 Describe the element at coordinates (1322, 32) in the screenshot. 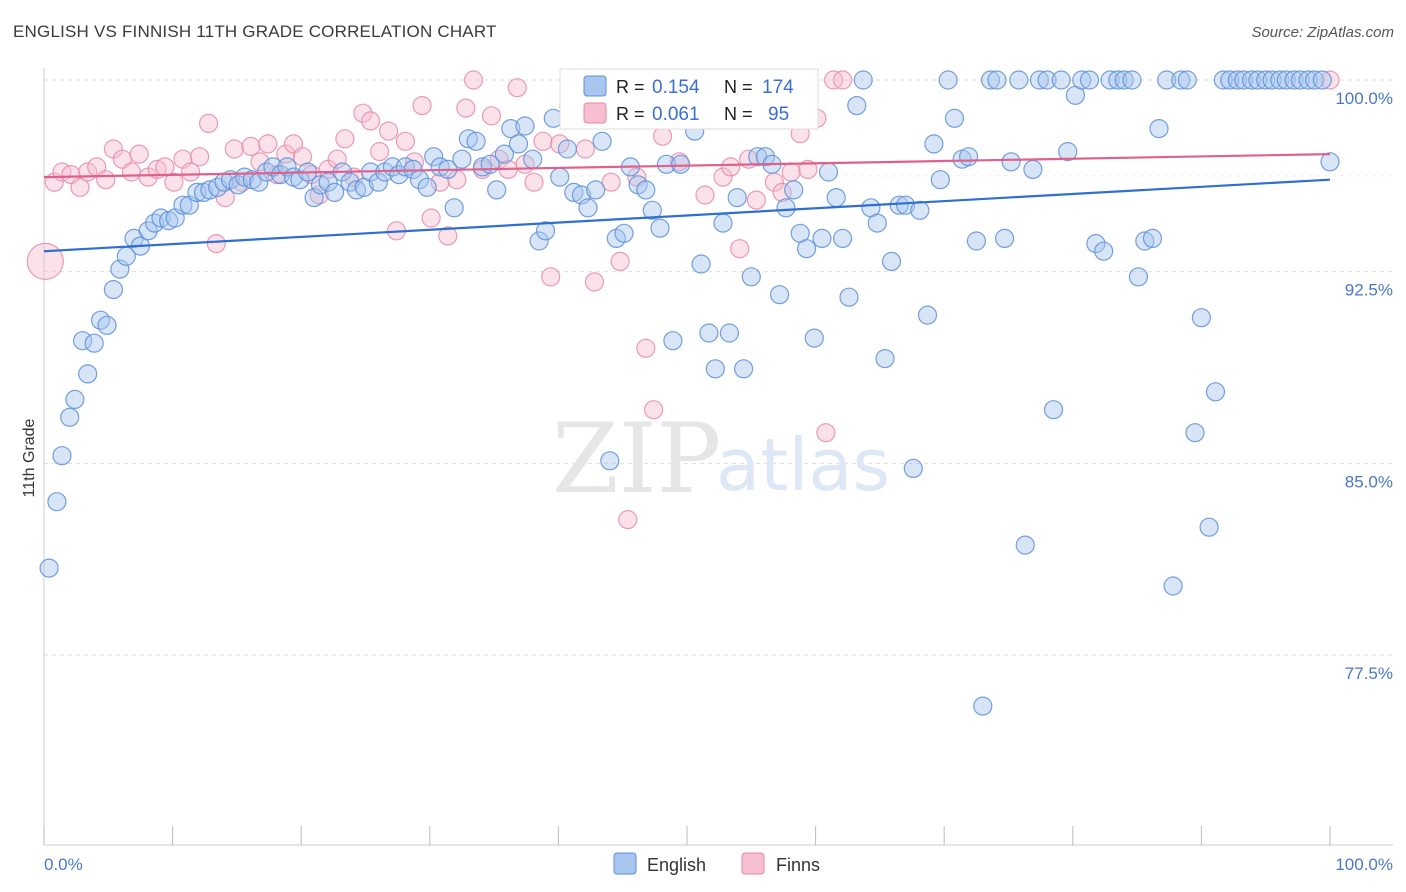

I see `chart-source: Source: ZipAtlas.com` at that location.